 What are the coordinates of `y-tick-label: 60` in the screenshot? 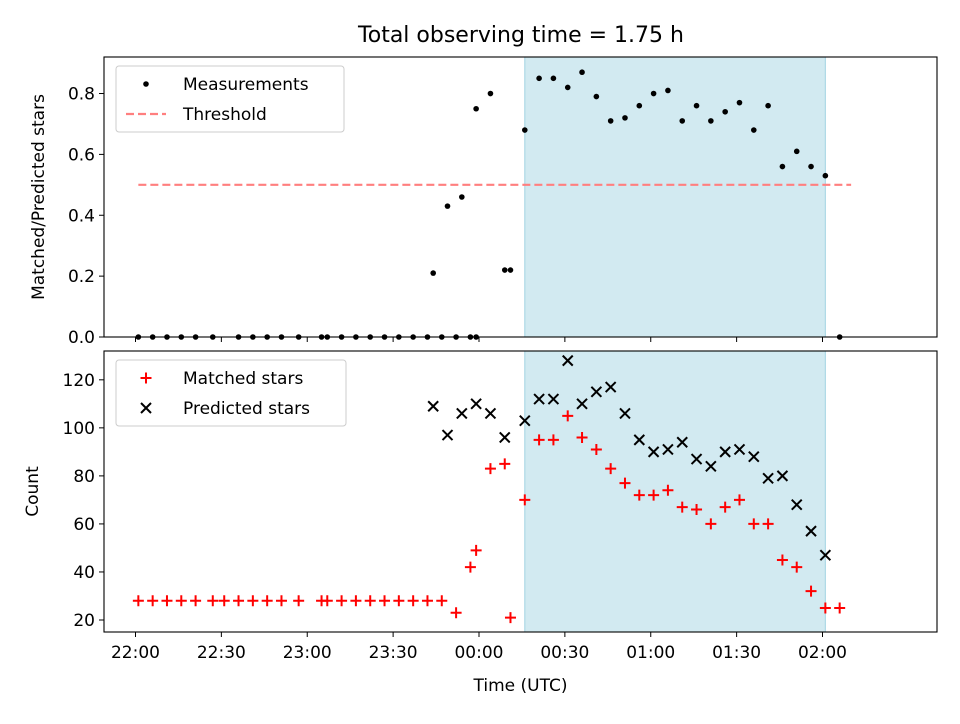 It's located at (84, 525).